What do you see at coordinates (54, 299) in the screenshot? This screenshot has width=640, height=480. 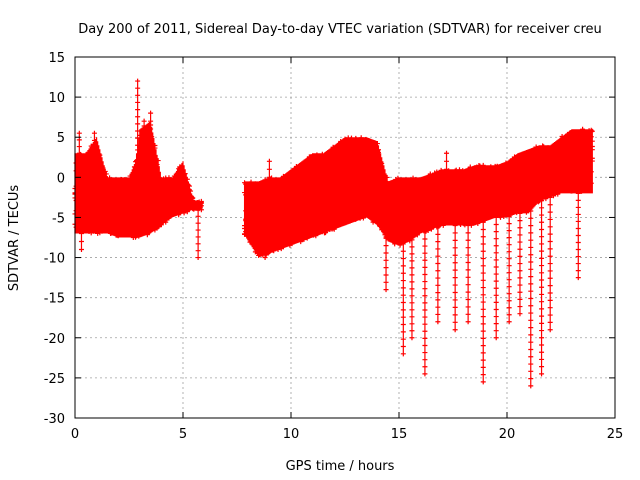 I see `y-tick-label: -15` at bounding box center [54, 299].